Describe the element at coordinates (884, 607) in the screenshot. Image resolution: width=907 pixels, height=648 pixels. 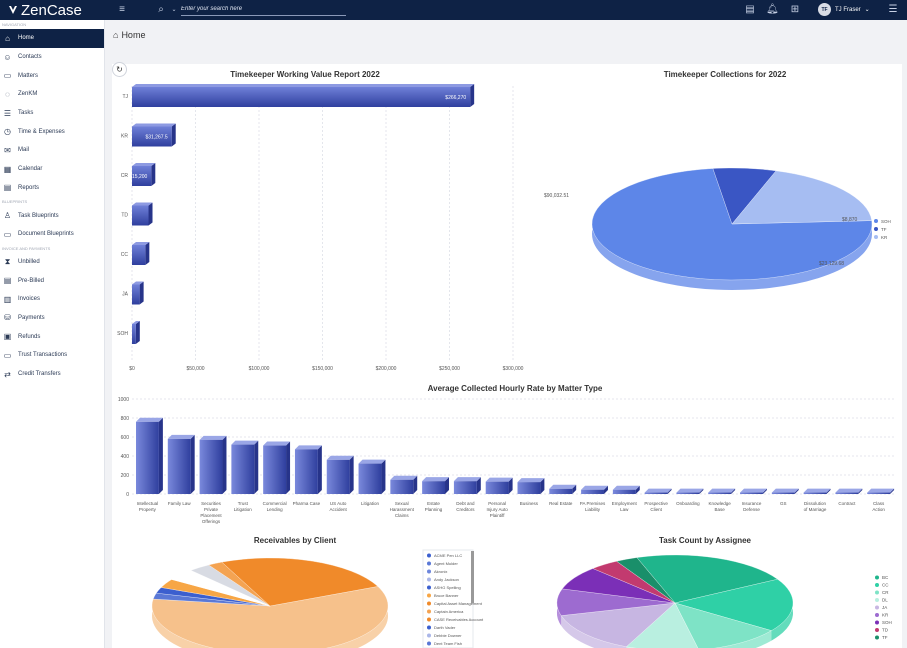
I see `legend-label: JA` at that location.